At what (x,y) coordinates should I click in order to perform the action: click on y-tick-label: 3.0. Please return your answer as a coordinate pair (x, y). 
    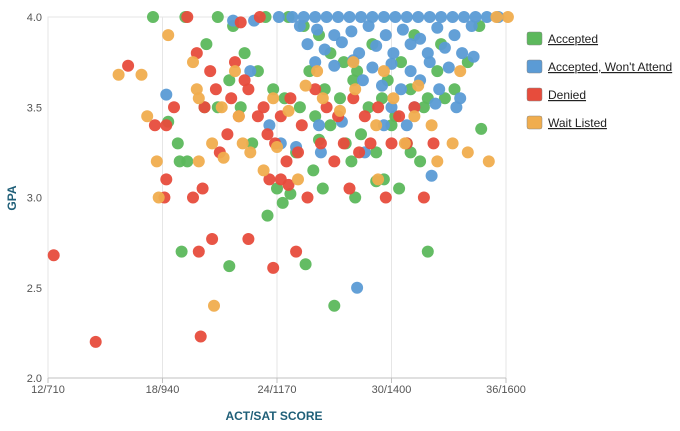
    Looking at the image, I should click on (34, 199).